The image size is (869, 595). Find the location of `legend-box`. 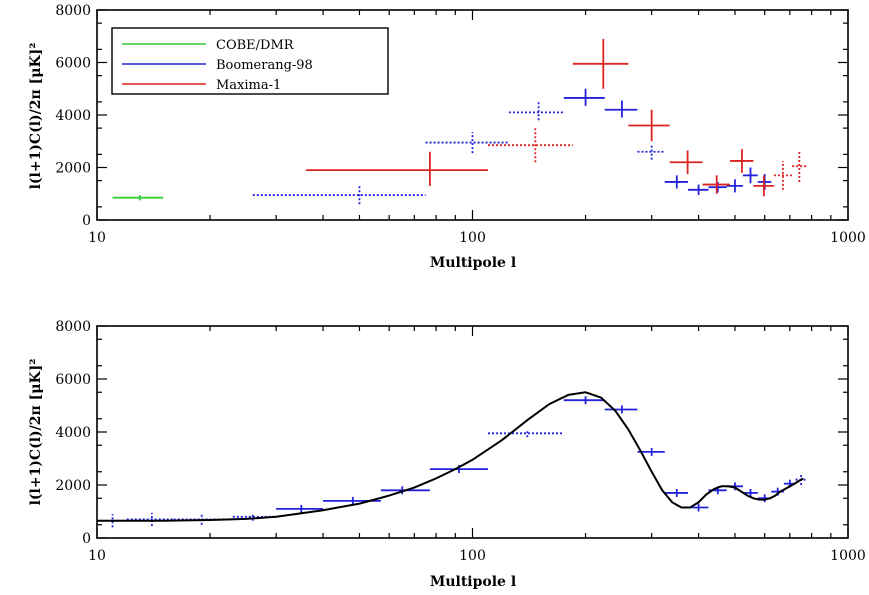

legend-box is located at coordinates (250, 61).